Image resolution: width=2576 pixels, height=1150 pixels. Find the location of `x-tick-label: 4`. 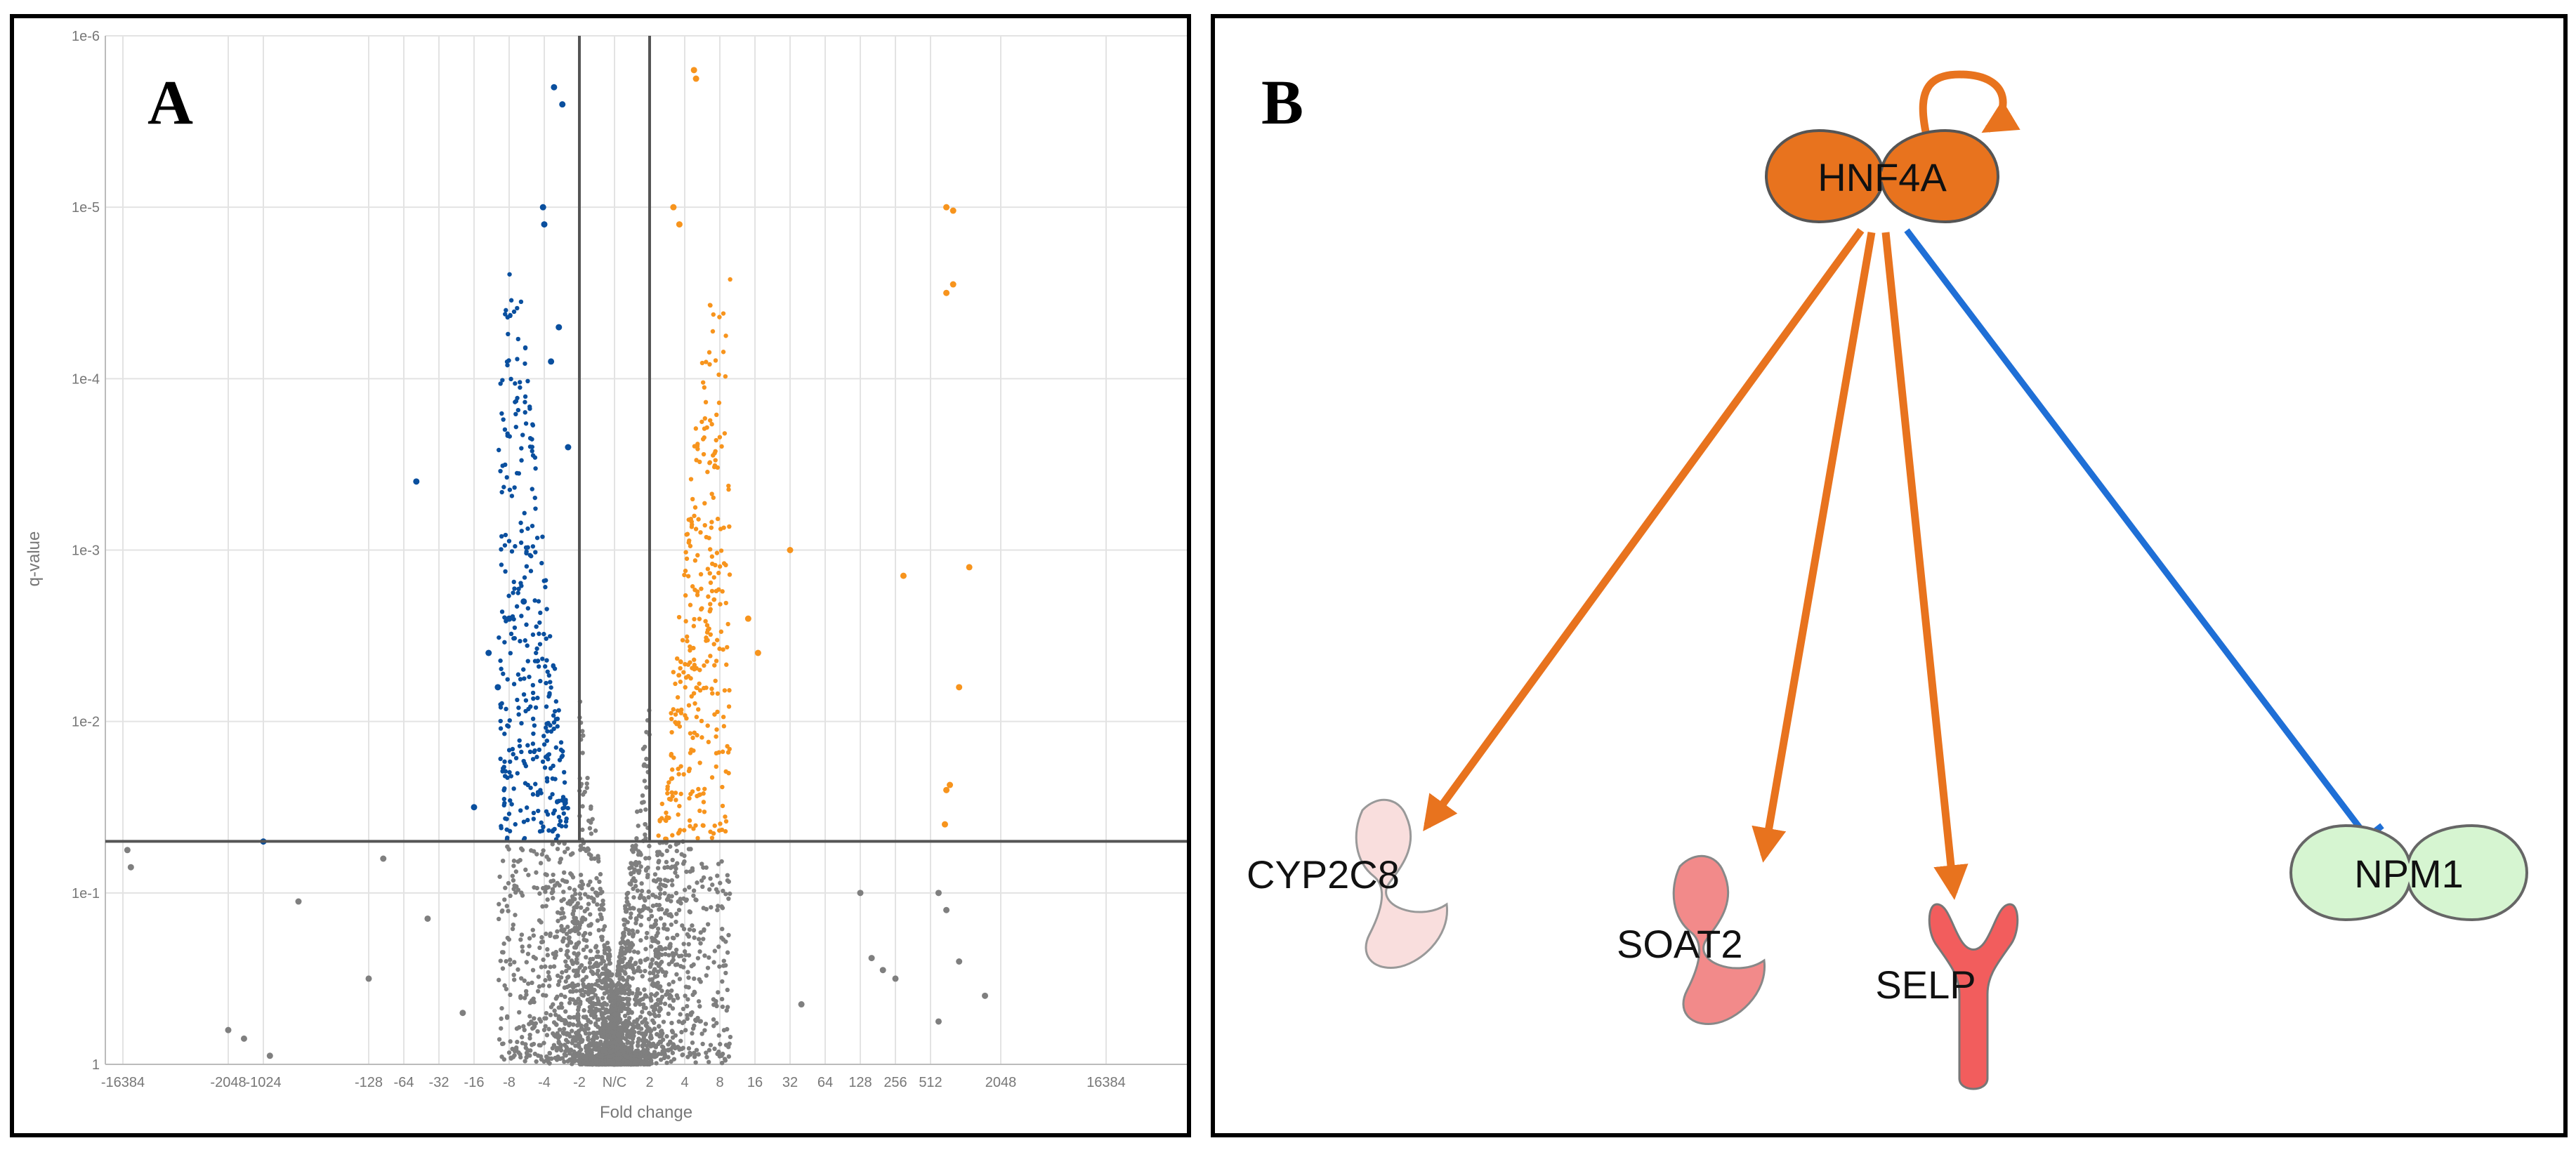

x-tick-label: 4 is located at coordinates (684, 1082).